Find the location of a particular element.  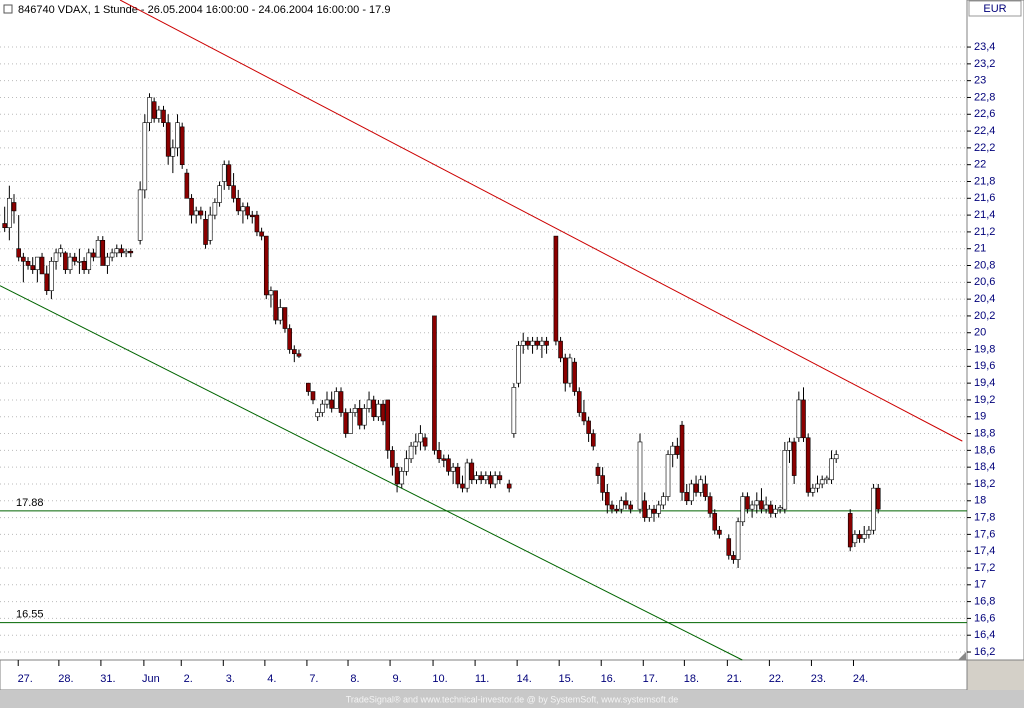

x-tick-label: 14. is located at coordinates (523, 679).